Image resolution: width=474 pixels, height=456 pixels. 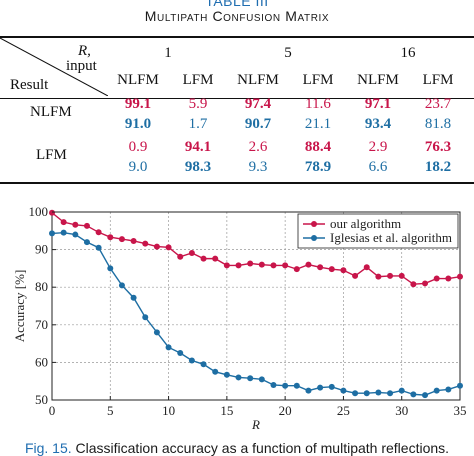 What do you see at coordinates (391, 237) in the screenshot?
I see `legend-iglesias-label: Iglesias et al. algorithm` at bounding box center [391, 237].